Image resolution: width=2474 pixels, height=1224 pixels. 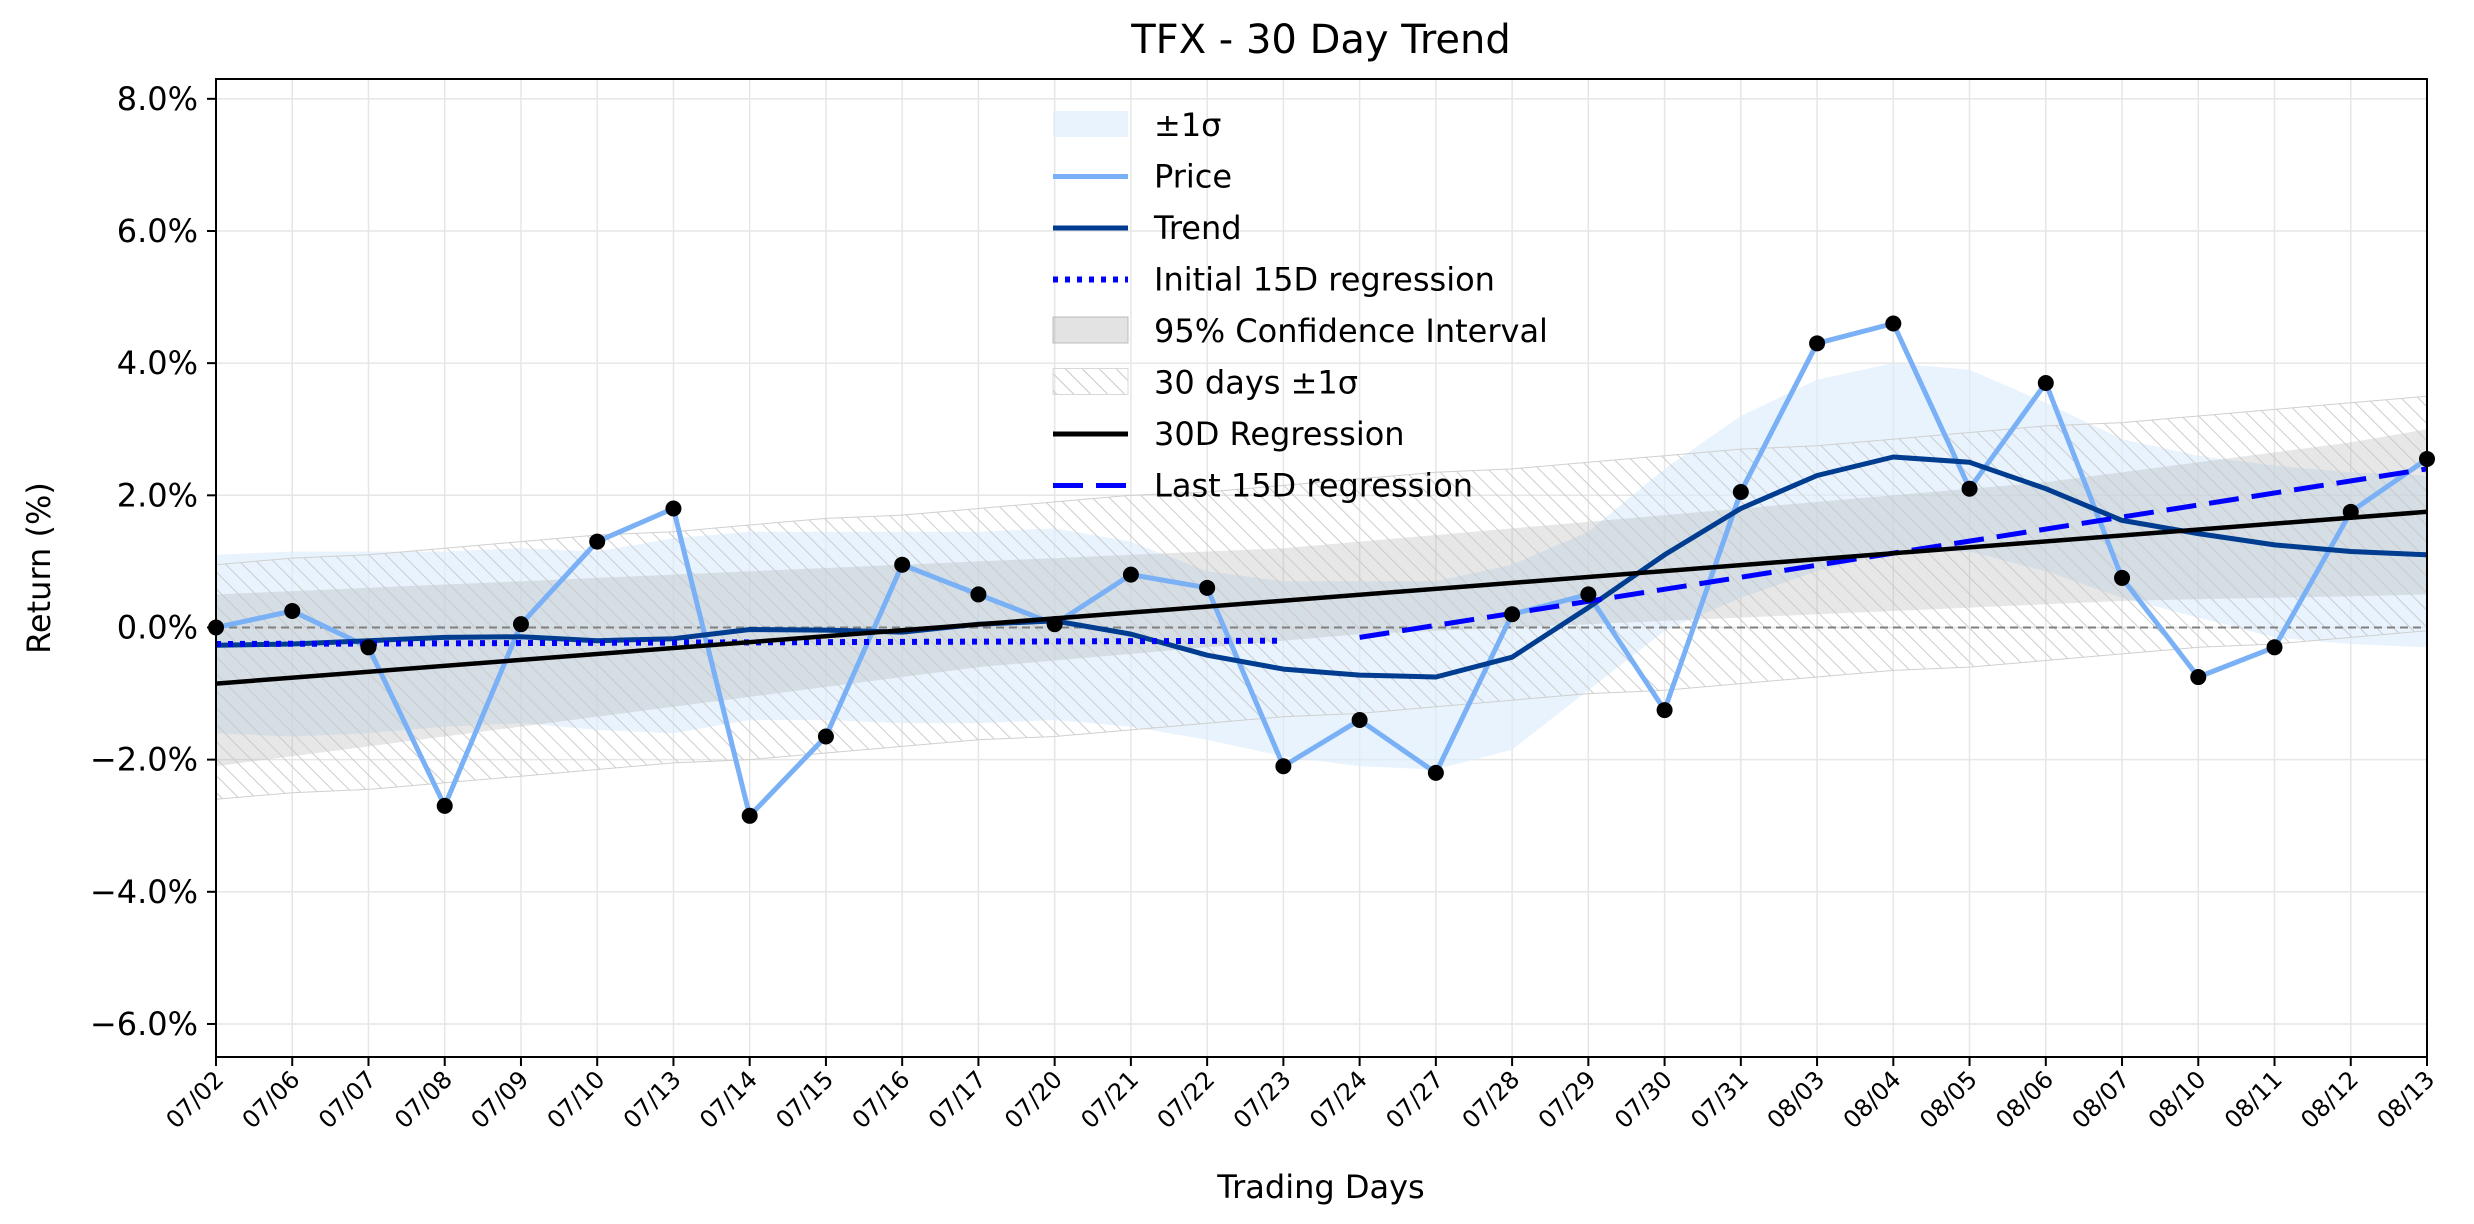 What do you see at coordinates (1872, 1099) in the screenshot?
I see `x-tick-label: 08/04` at bounding box center [1872, 1099].